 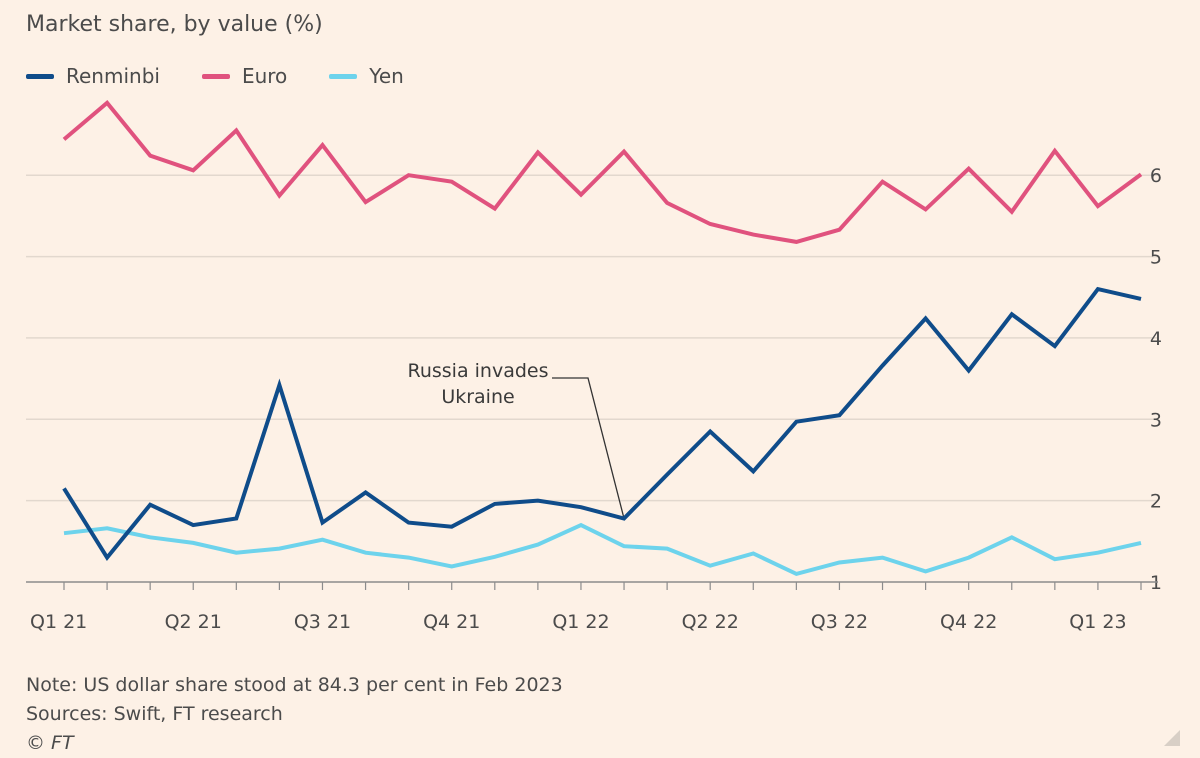 What do you see at coordinates (451, 622) in the screenshot?
I see `x-tick-label: Q4 21` at bounding box center [451, 622].